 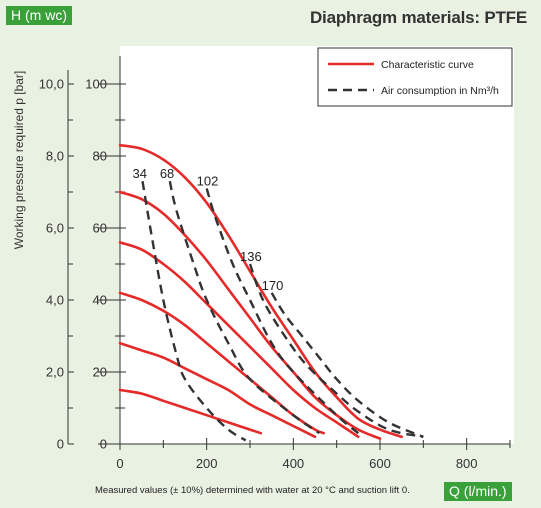 What do you see at coordinates (251, 256) in the screenshot?
I see `air-consumption-label: 136` at bounding box center [251, 256].